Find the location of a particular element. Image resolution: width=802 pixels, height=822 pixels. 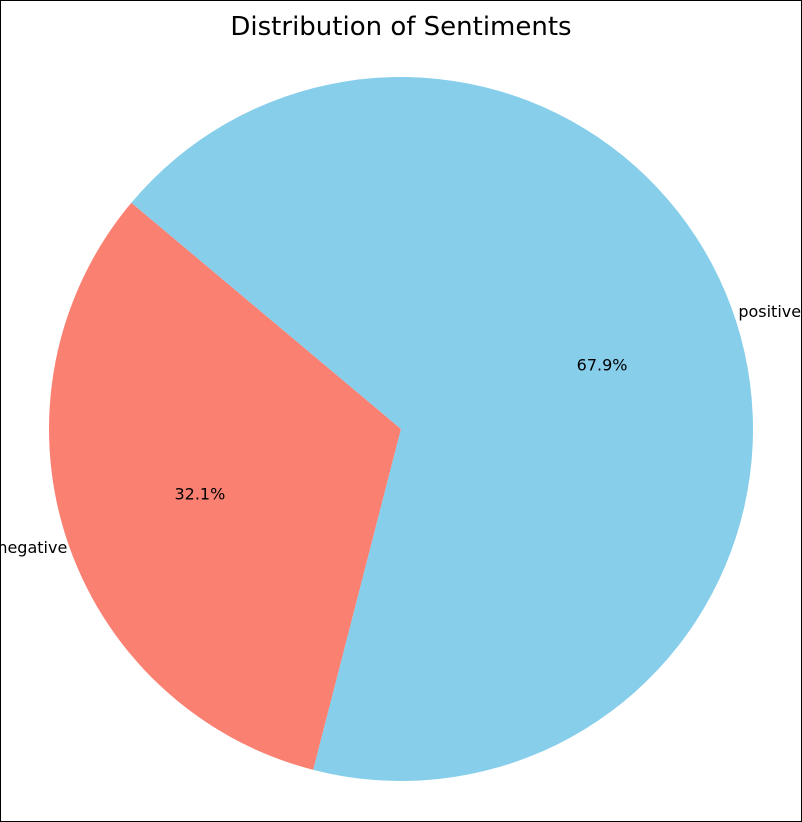

chart-title: Distribution of Sentiments is located at coordinates (400, 27).